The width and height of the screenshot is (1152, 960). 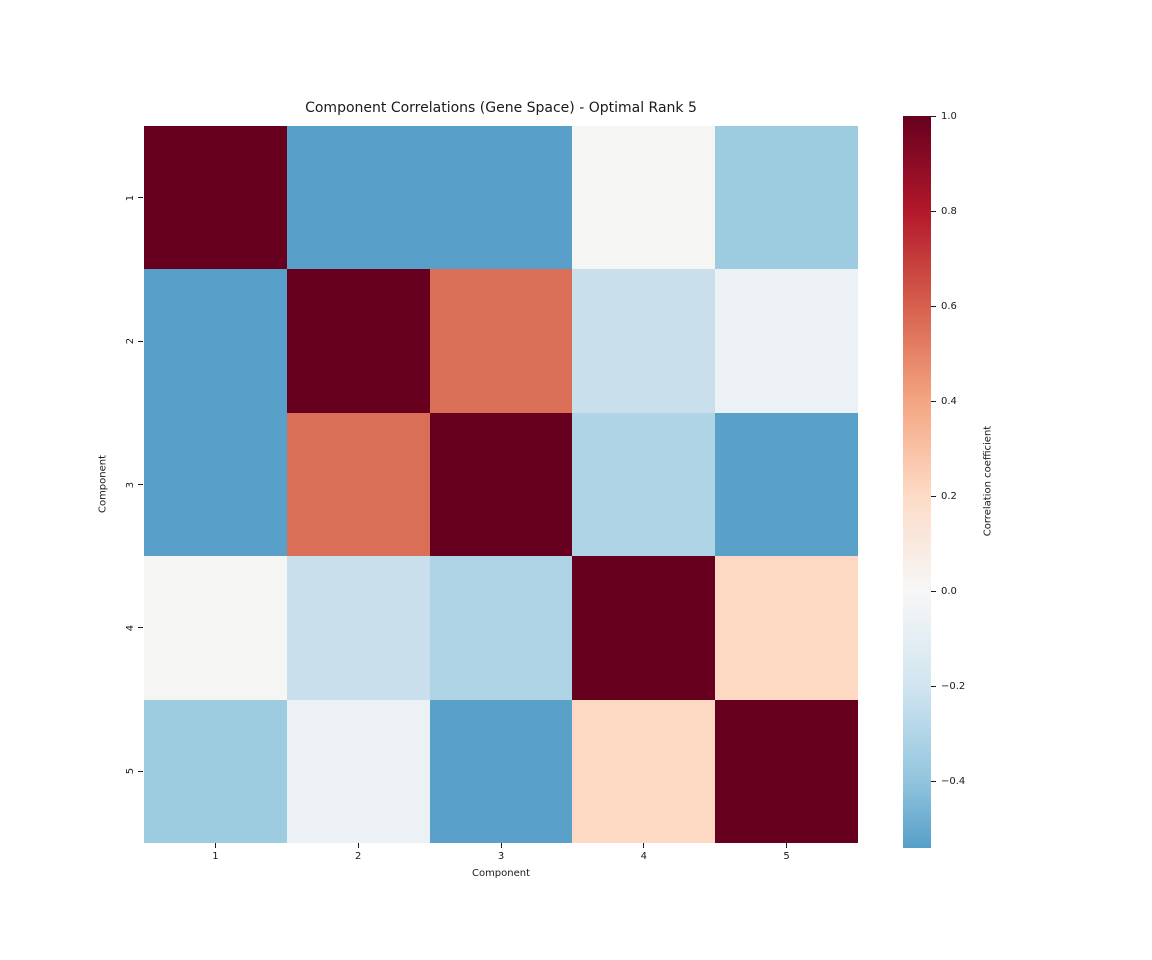 I want to click on heatmap-cell-r4c1, so click(x=215, y=628).